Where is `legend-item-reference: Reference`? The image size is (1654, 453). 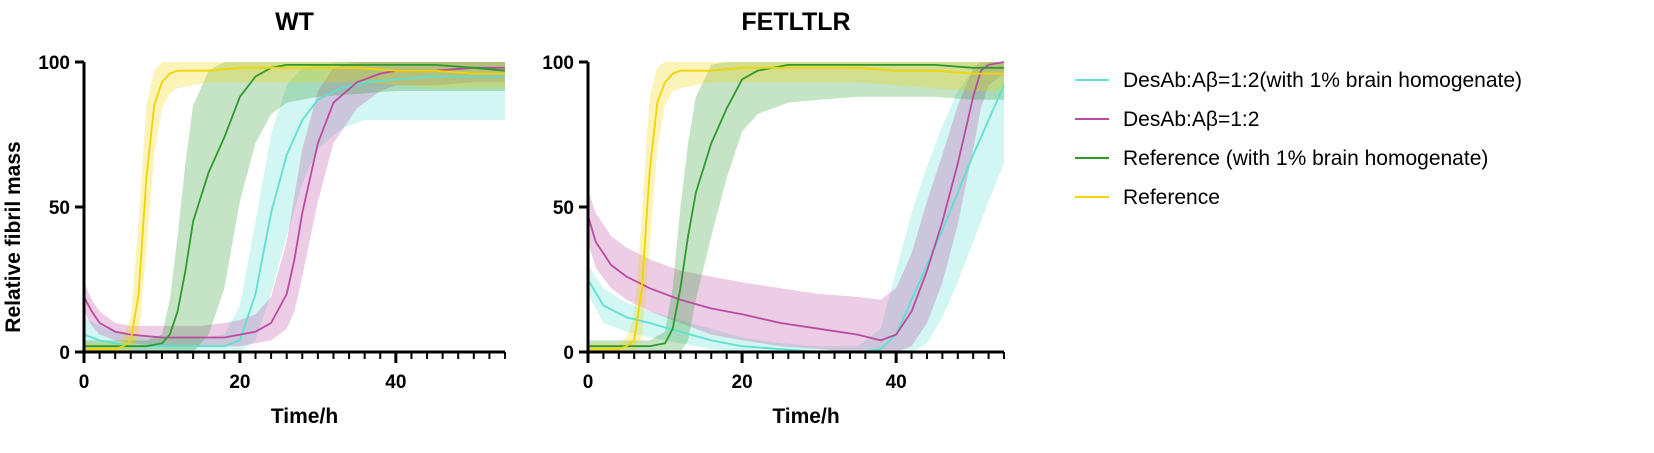 legend-item-reference: Reference is located at coordinates (1147, 197).